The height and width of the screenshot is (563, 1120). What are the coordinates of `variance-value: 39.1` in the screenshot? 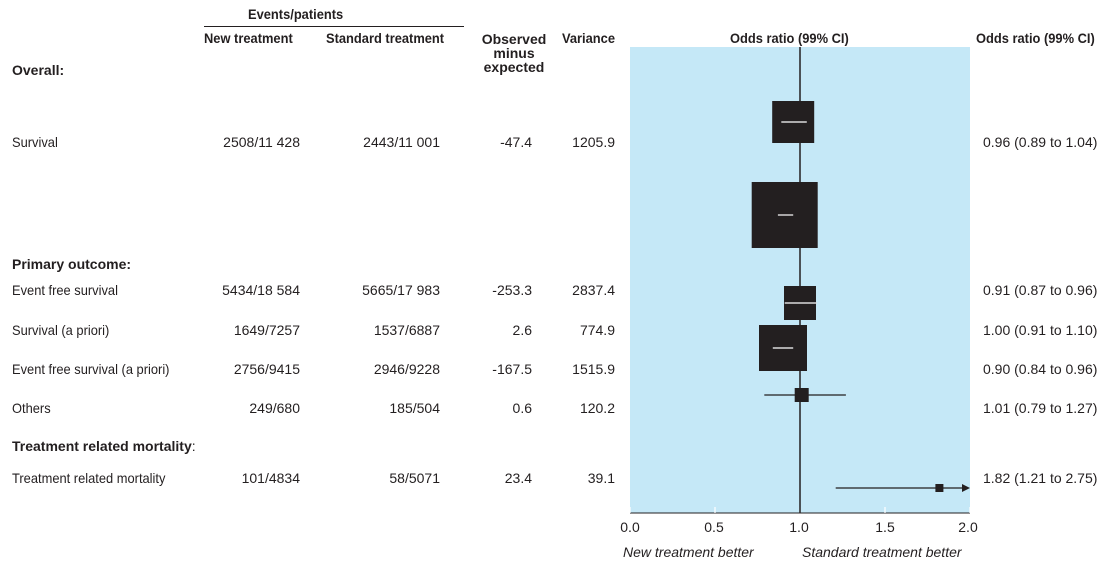 It's located at (601, 478).